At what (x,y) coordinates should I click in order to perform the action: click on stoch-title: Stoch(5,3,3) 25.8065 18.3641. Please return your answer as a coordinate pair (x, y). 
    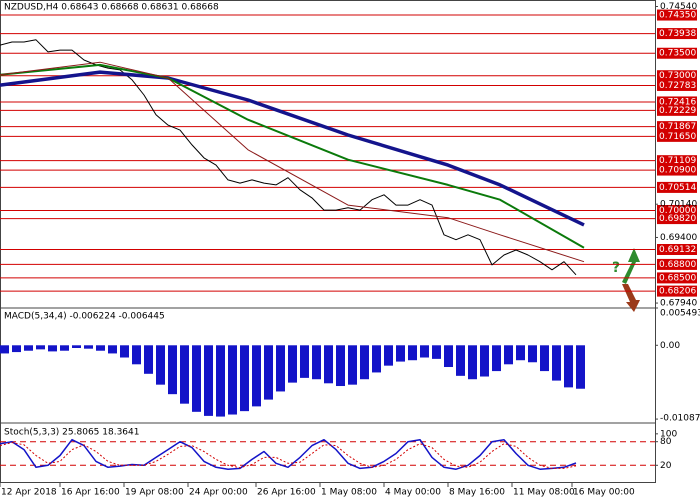
    Looking at the image, I should click on (71, 433).